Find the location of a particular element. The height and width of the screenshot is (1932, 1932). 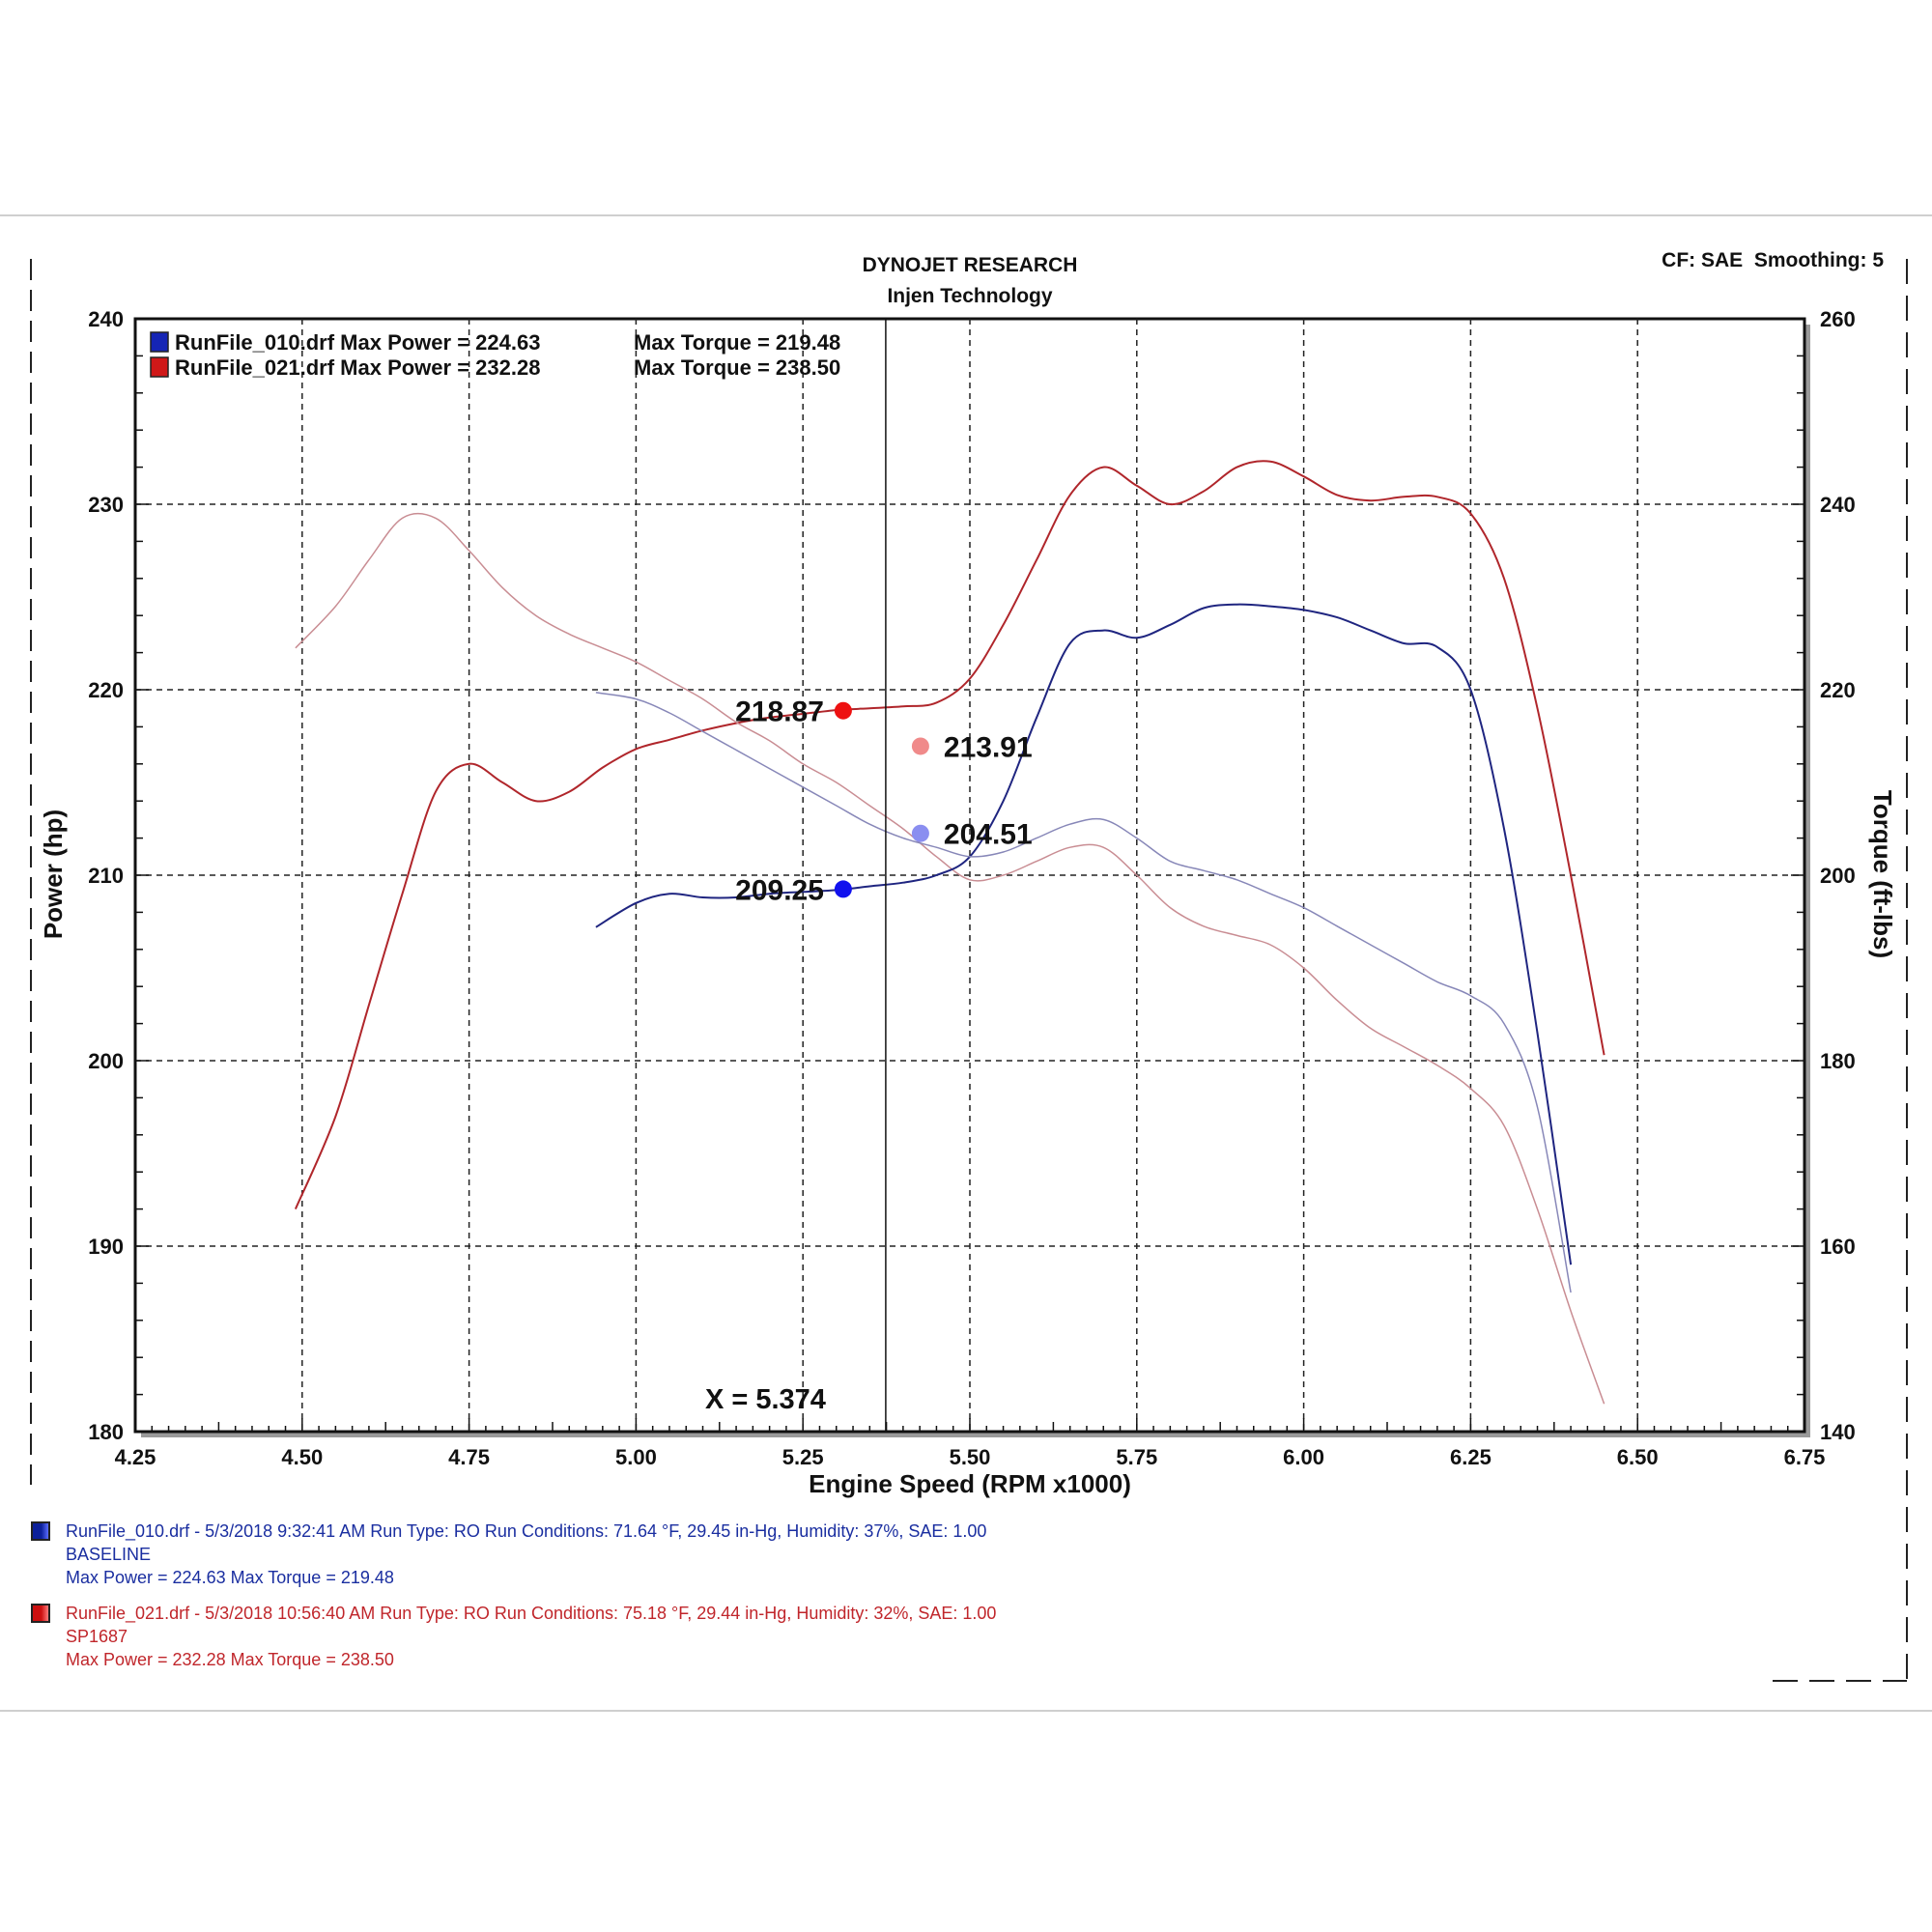

run-info-max: Max Power = 232.28 Max Torque = 238.50 is located at coordinates (230, 1659).